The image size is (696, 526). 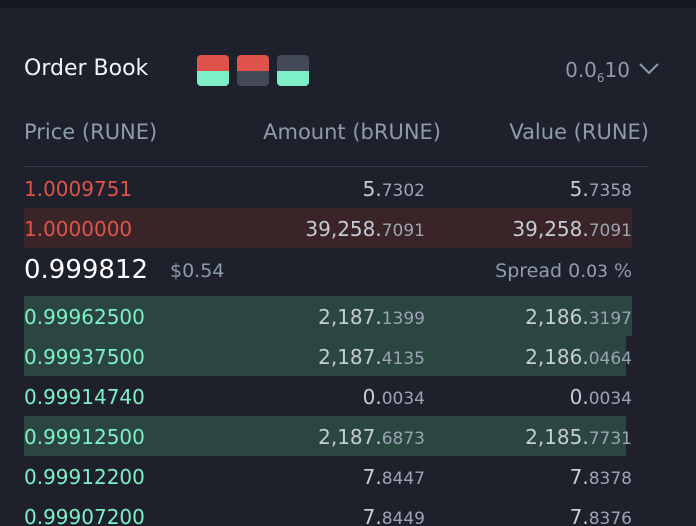 What do you see at coordinates (352, 132) in the screenshot?
I see `col-amount: Amount (bRUNE)` at bounding box center [352, 132].